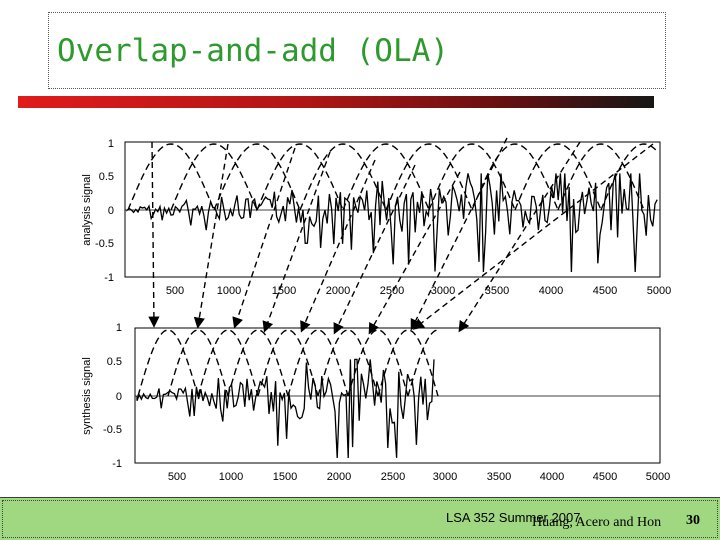  I want to click on synthesis-xtick: 1500, so click(285, 475).